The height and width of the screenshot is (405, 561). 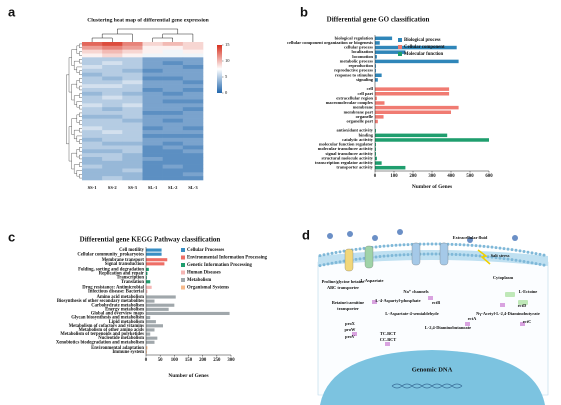 I want to click on enzyme, so click(x=354, y=334).